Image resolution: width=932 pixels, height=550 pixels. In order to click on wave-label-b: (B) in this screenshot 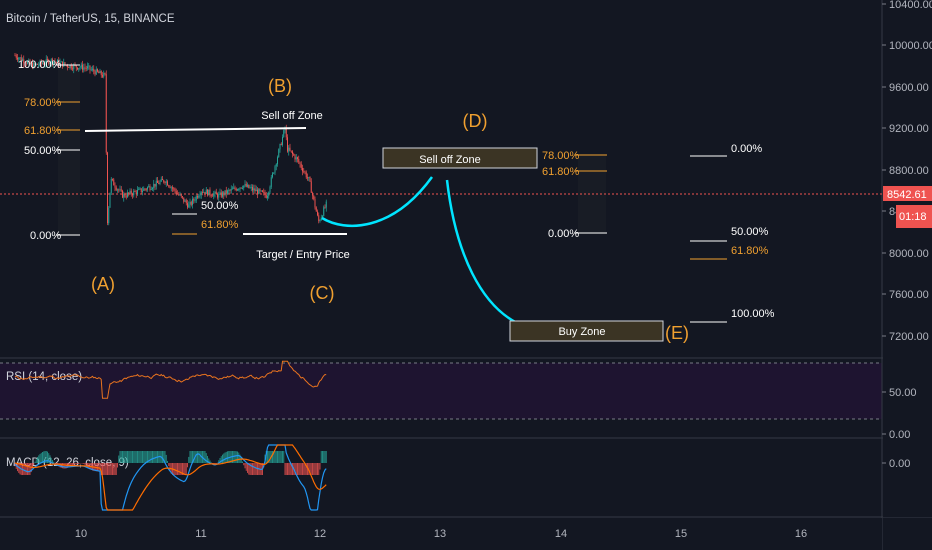, I will do `click(280, 86)`.